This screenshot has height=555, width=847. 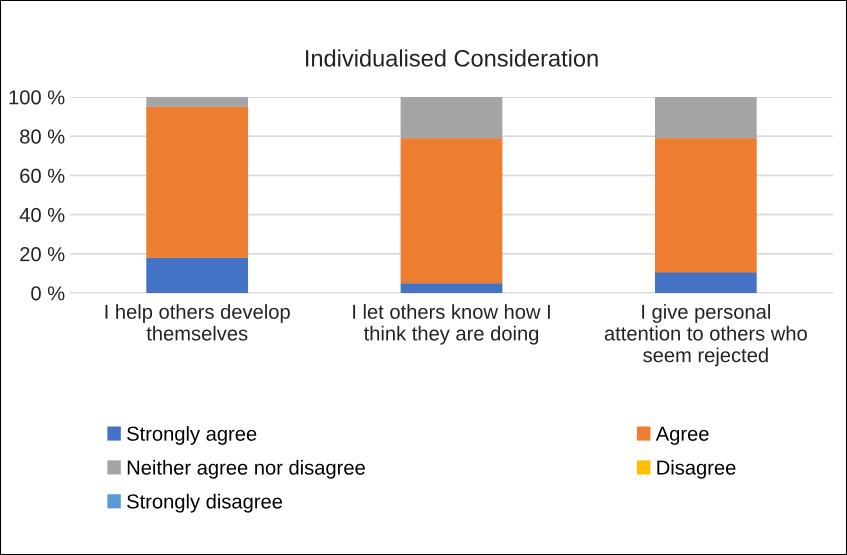 I want to click on y-tick-label: 80 %, so click(x=42, y=136).